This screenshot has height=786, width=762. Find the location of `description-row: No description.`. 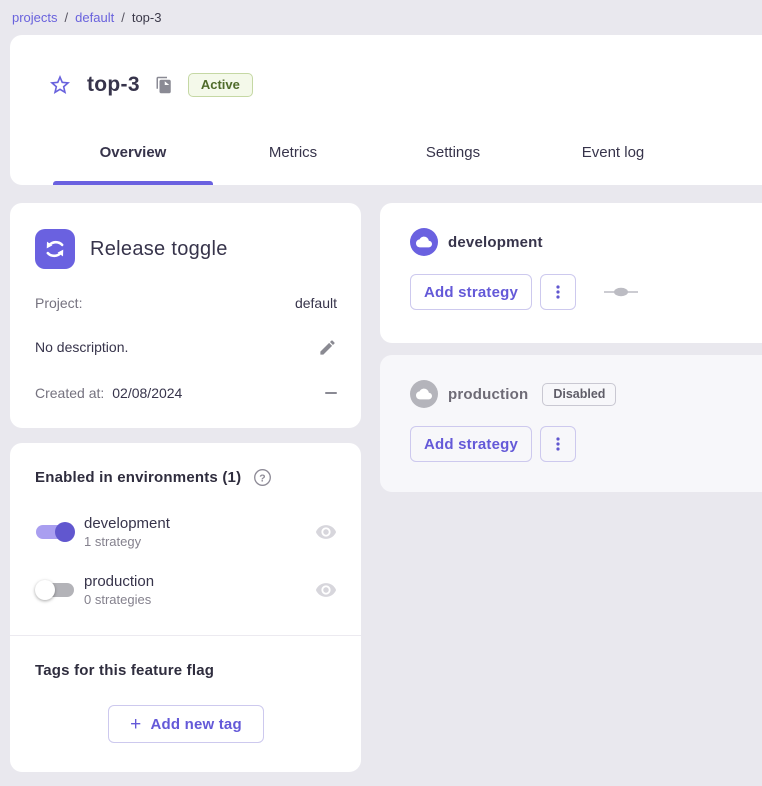

description-row: No description. is located at coordinates (186, 347).